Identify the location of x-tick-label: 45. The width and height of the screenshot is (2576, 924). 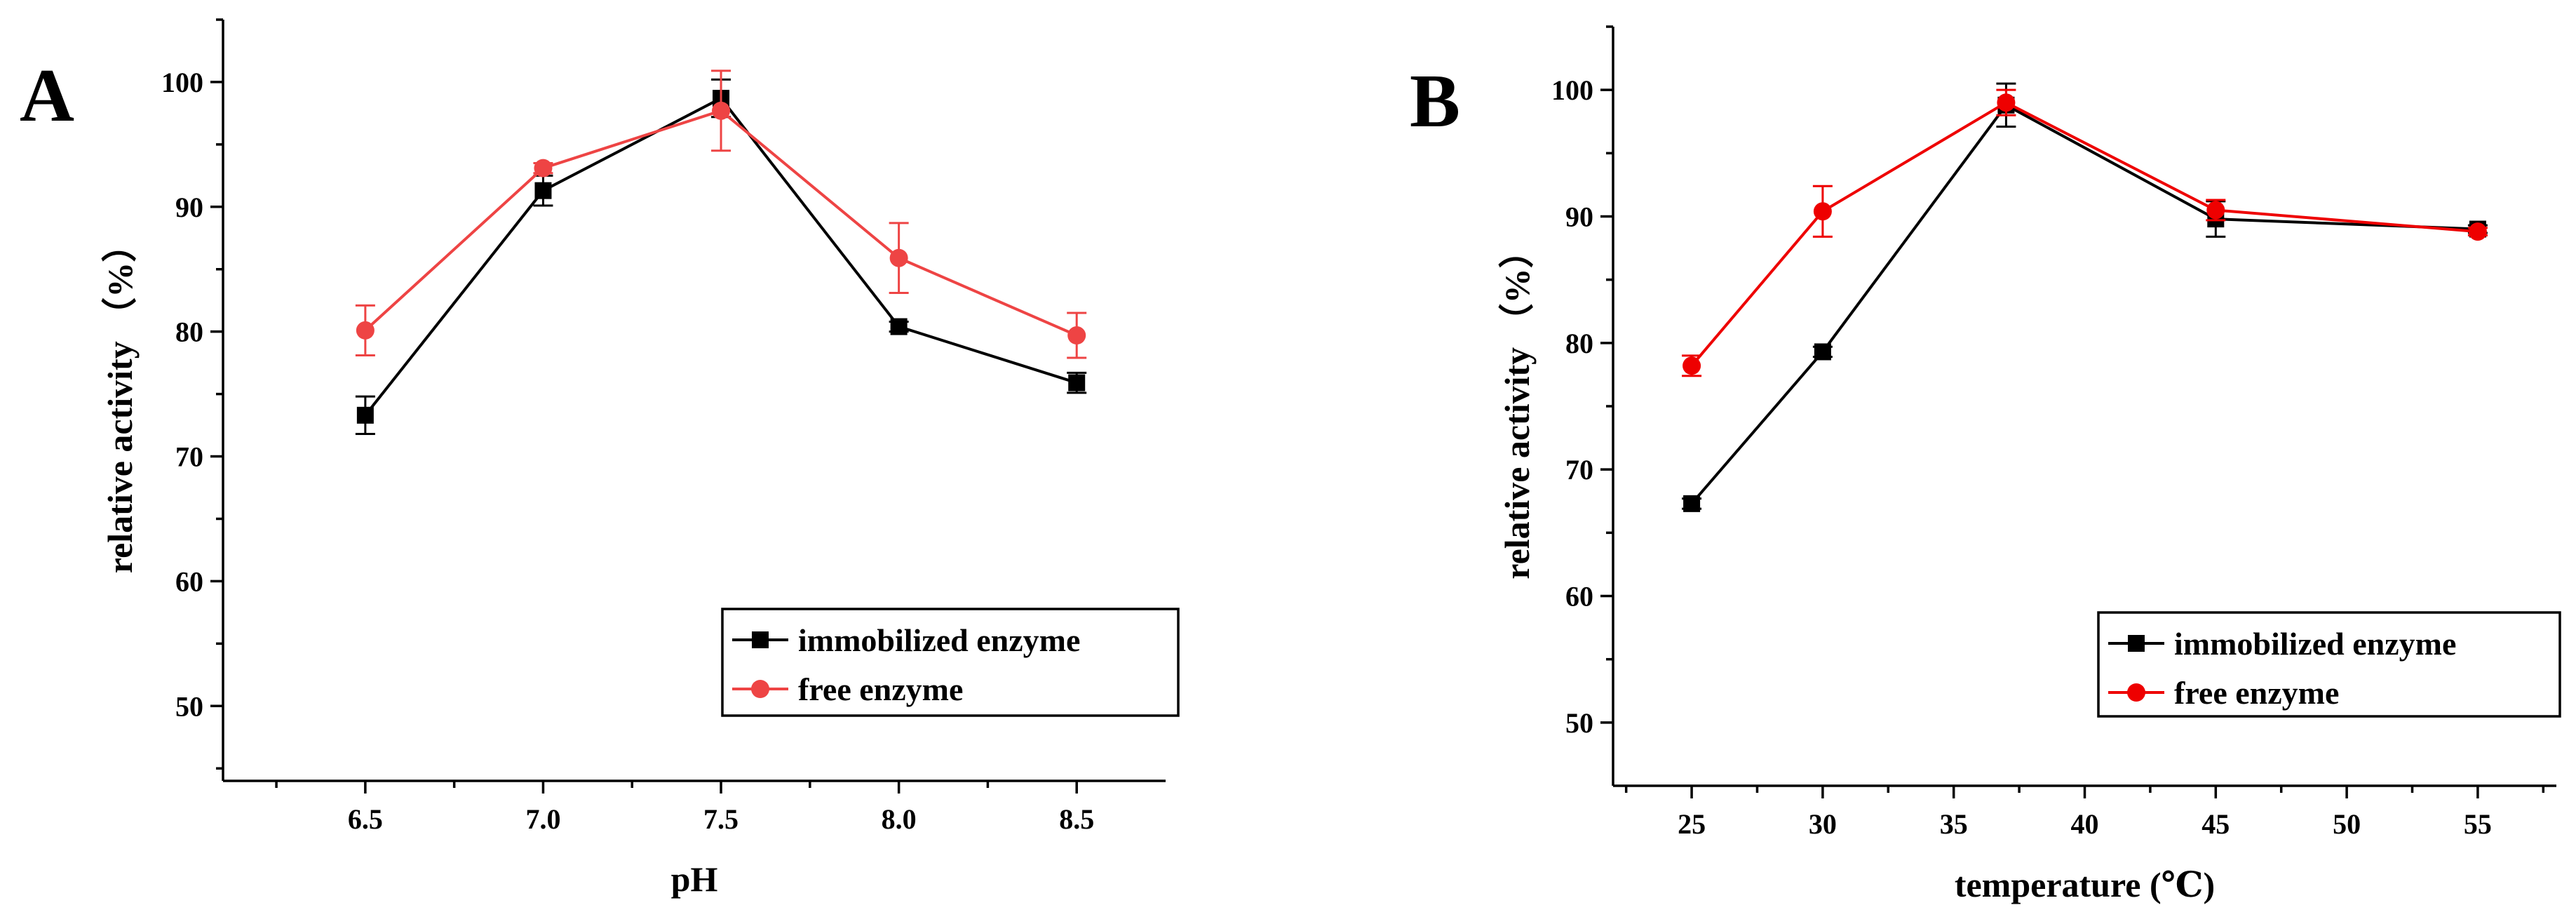
(2215, 824).